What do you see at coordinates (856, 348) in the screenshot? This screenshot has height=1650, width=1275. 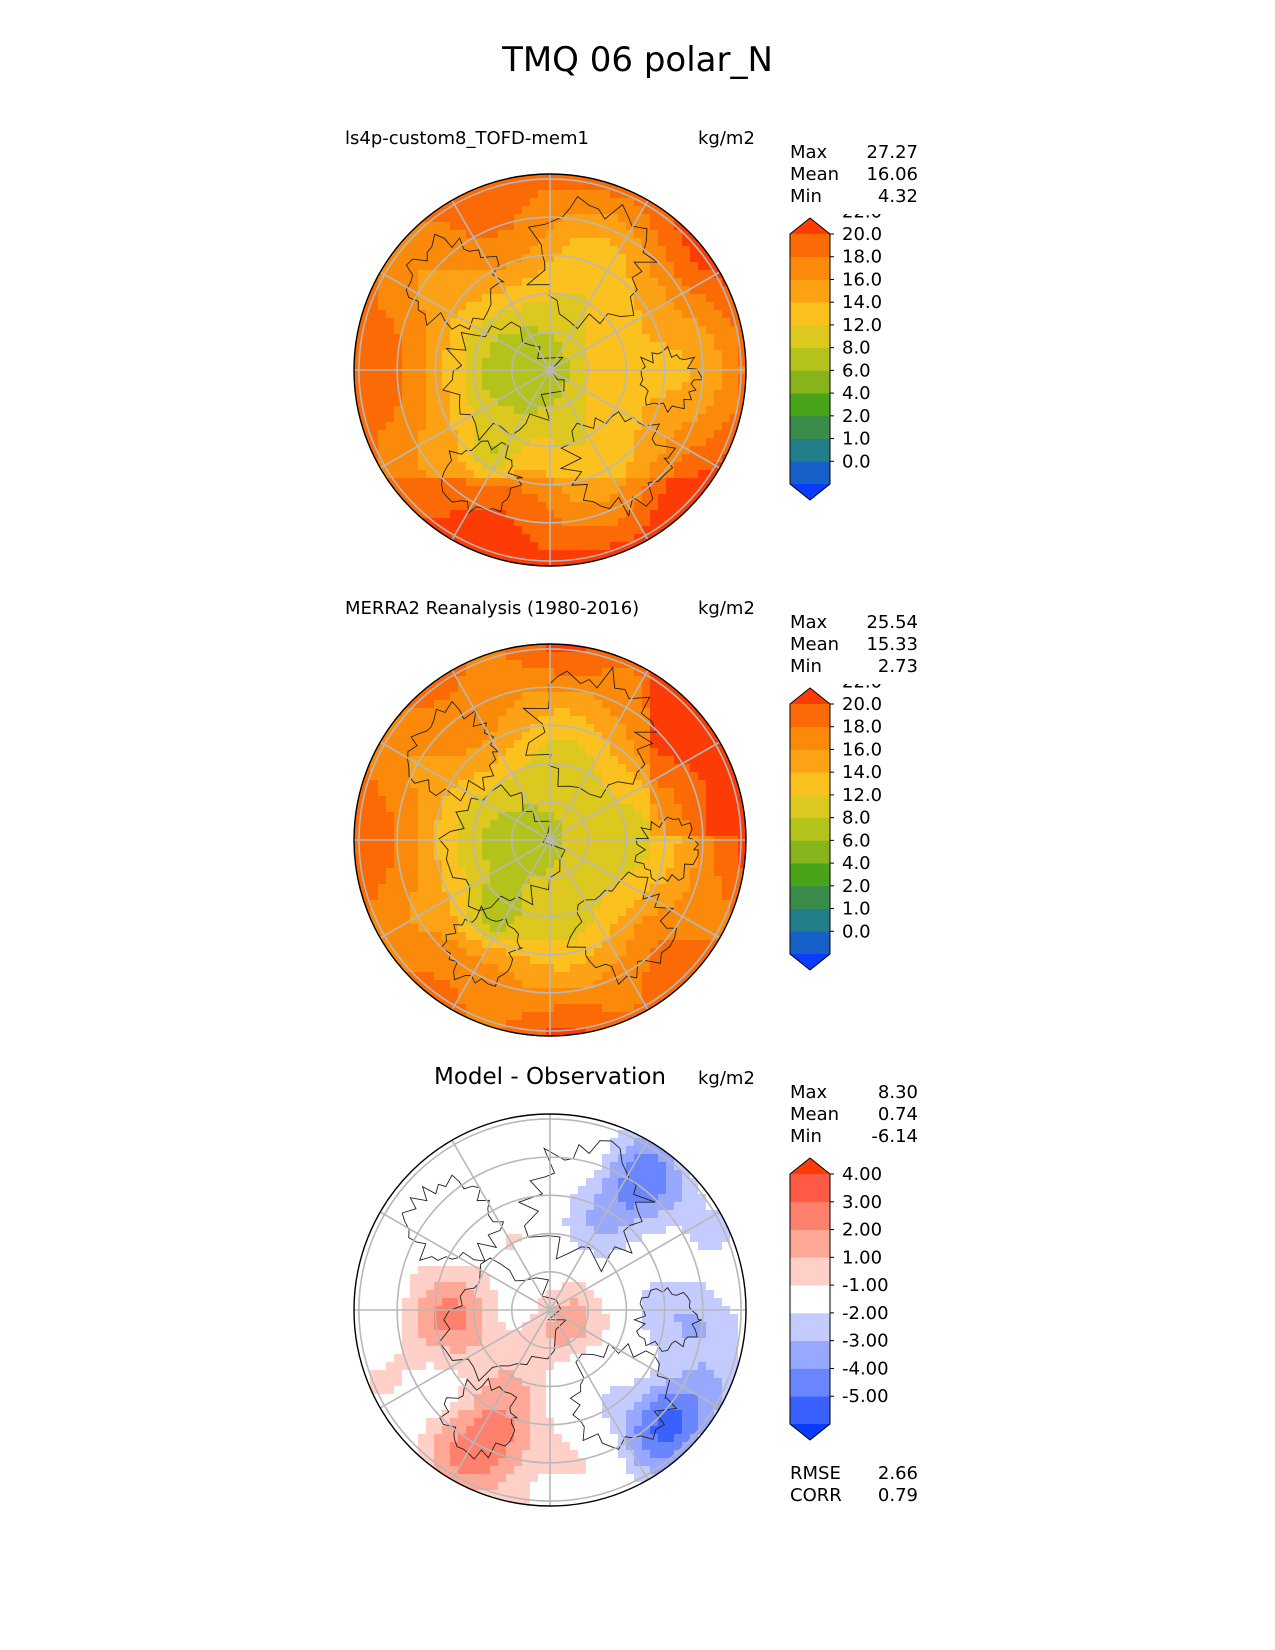 I see `colorbar-tick-label: 8.0` at bounding box center [856, 348].